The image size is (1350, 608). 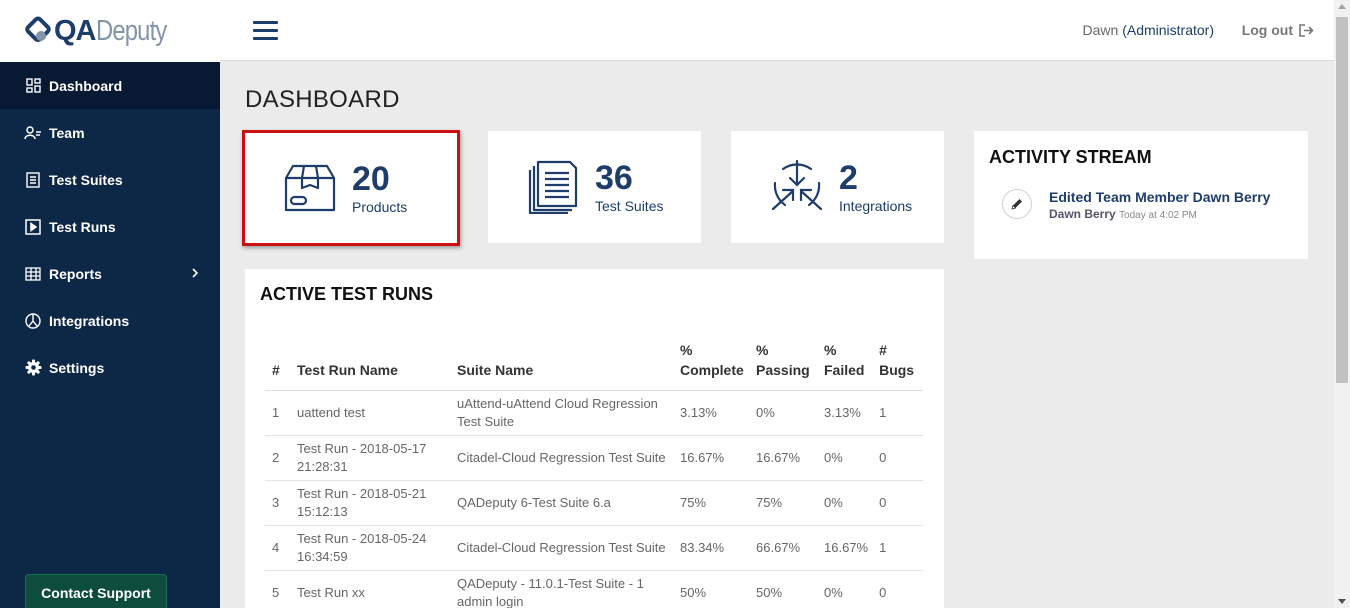 What do you see at coordinates (1160, 197) in the screenshot?
I see `activity-title: Edited Team Member Dawn Berry` at bounding box center [1160, 197].